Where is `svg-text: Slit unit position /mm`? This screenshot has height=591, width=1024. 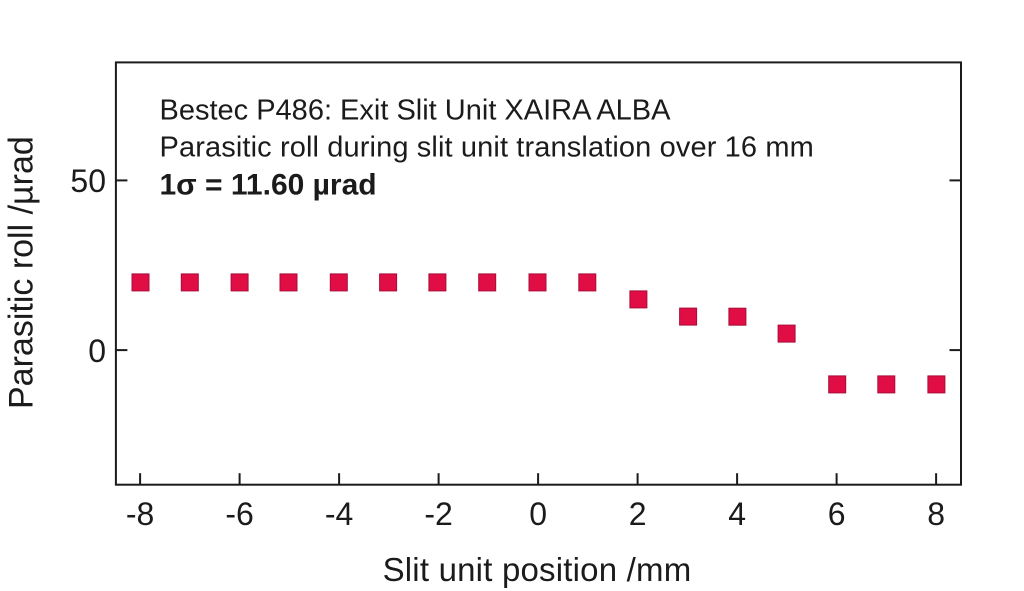 svg-text: Slit unit position /mm is located at coordinates (537, 569).